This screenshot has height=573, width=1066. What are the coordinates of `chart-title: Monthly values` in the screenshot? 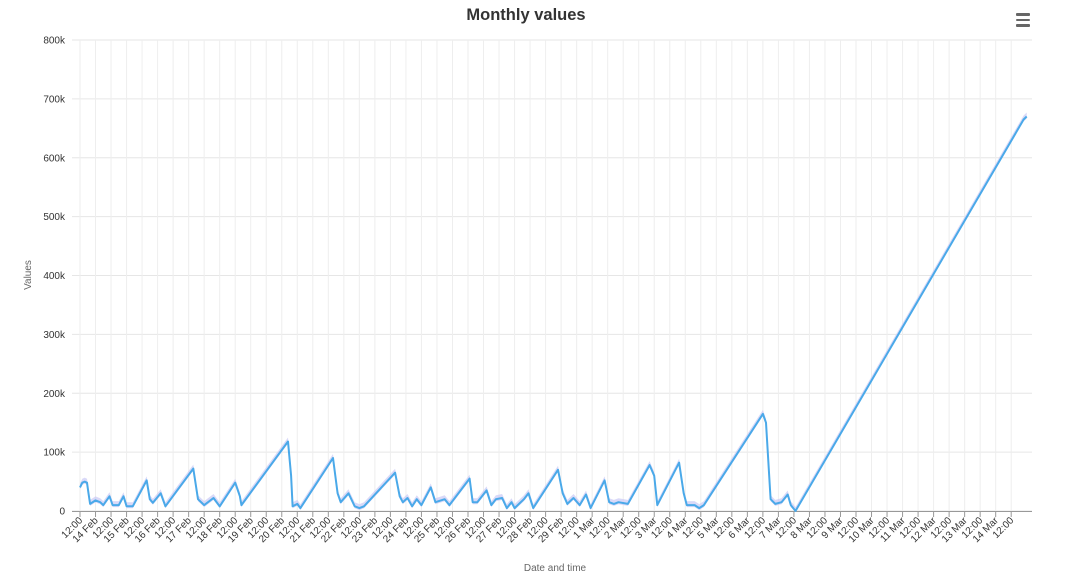 It's located at (525, 15).